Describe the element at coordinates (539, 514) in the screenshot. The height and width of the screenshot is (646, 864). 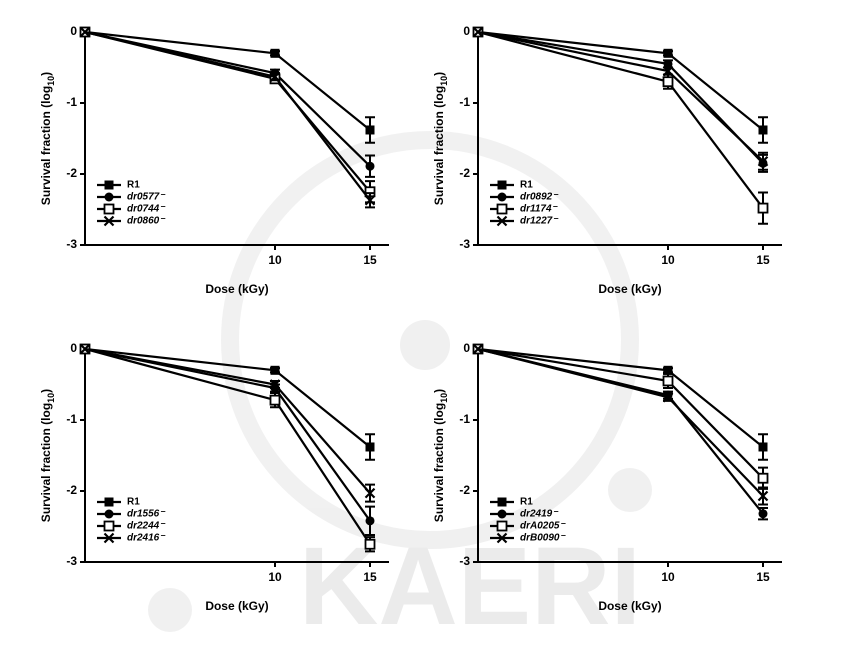
I see `legend-label: dr2419⁻` at that location.